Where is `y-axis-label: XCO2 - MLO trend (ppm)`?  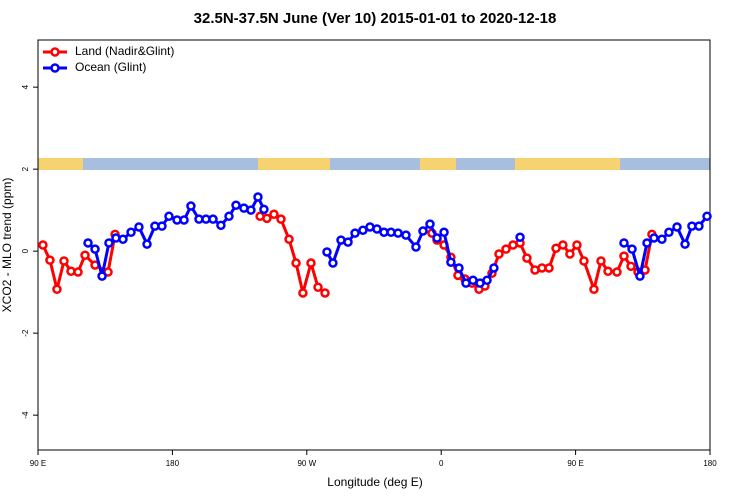 y-axis-label: XCO2 - MLO trend (ppm) is located at coordinates (7, 245).